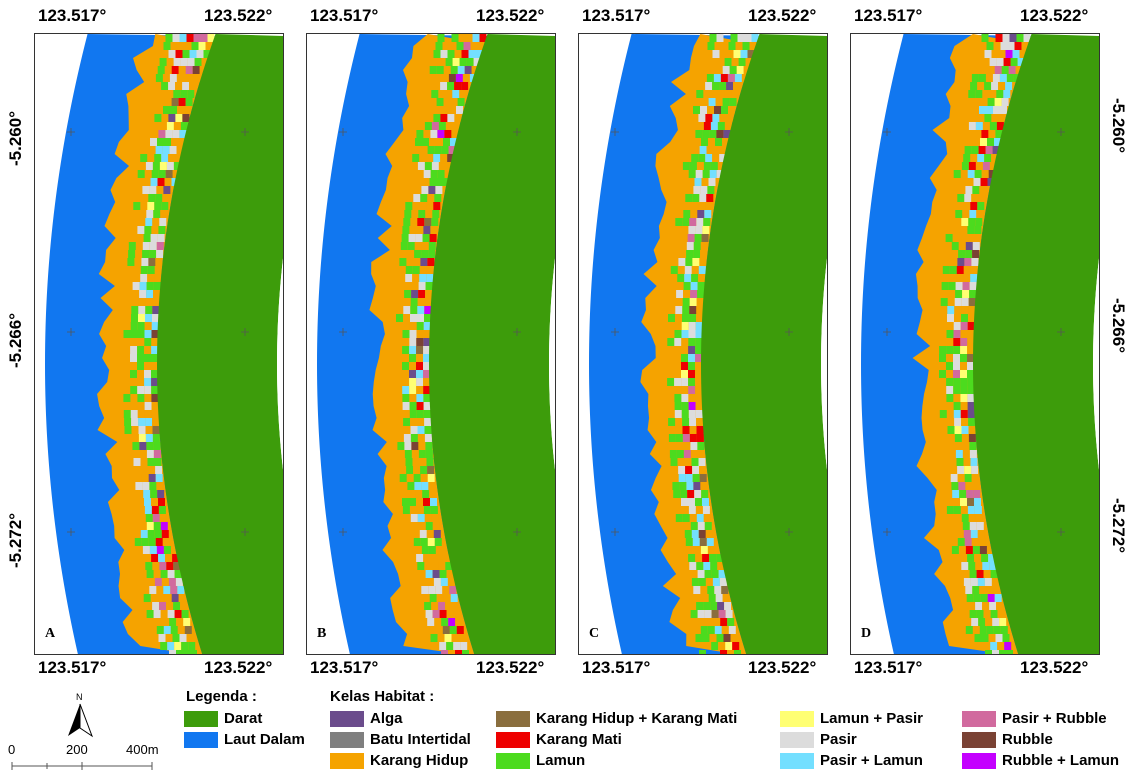  What do you see at coordinates (223, 718) in the screenshot?
I see `legend-item-darat: Darat` at bounding box center [223, 718].